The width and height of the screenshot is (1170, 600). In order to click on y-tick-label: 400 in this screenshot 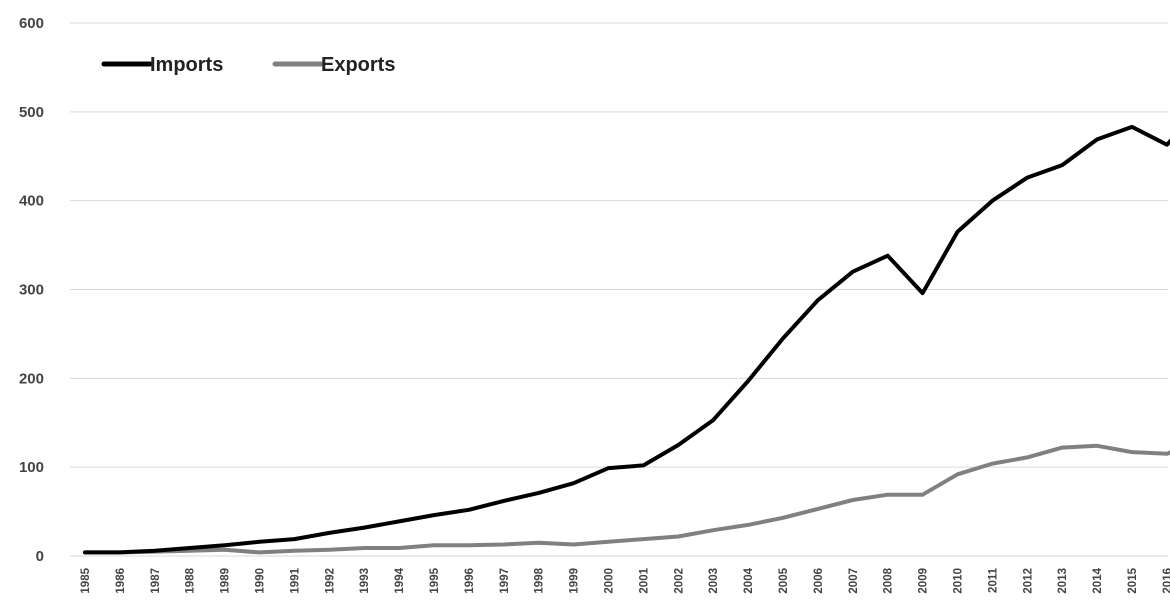, I will do `click(31, 201)`.